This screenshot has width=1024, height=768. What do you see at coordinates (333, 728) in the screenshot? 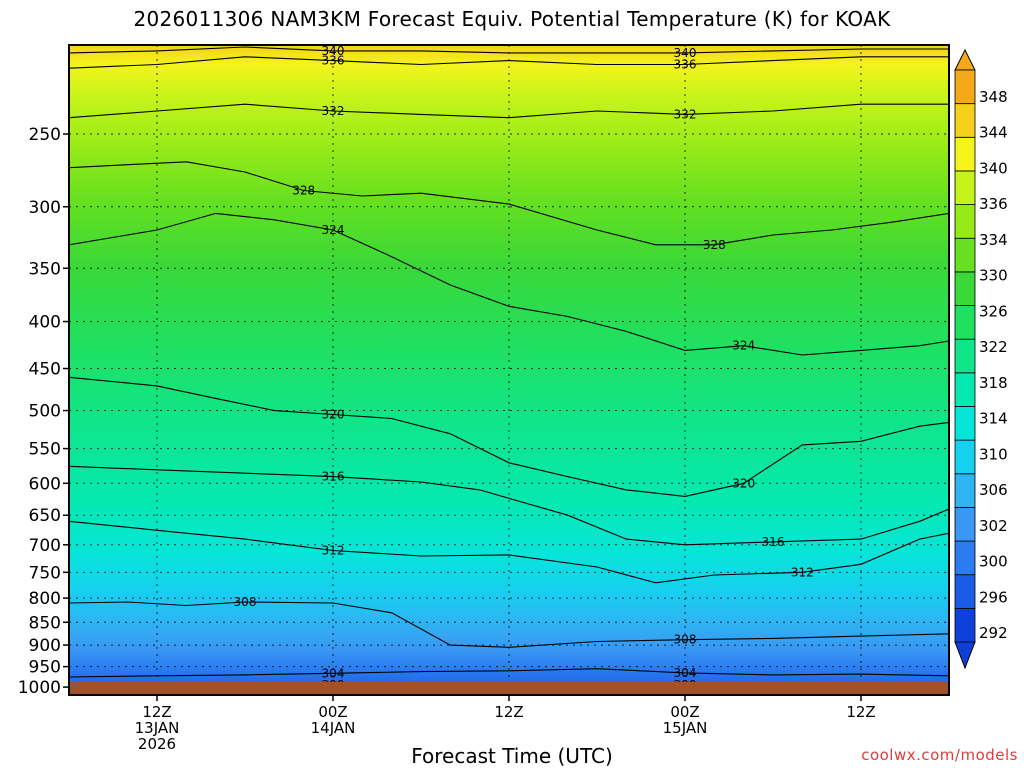
I see `x-tick-label: 14JAN` at bounding box center [333, 728].